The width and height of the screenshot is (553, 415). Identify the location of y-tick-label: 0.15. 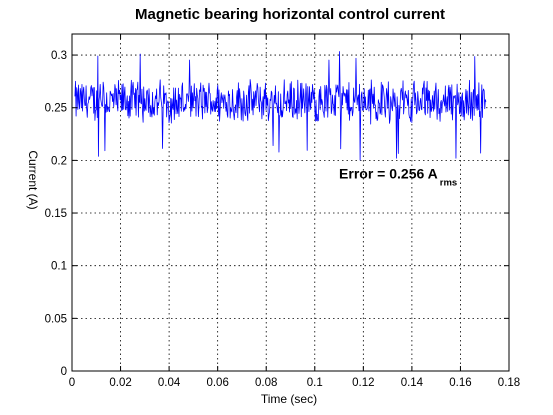
(56, 214).